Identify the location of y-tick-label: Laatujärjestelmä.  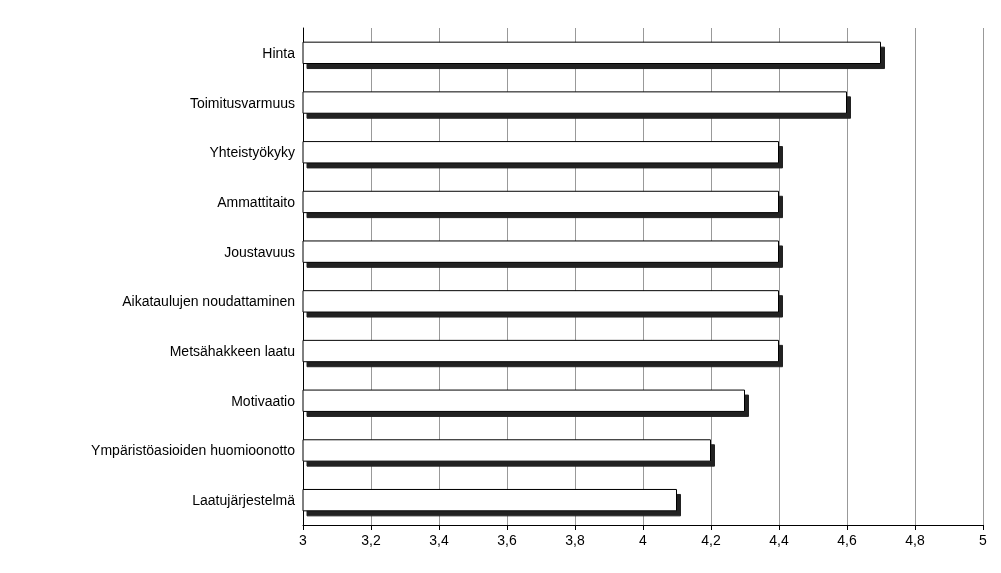
(244, 500).